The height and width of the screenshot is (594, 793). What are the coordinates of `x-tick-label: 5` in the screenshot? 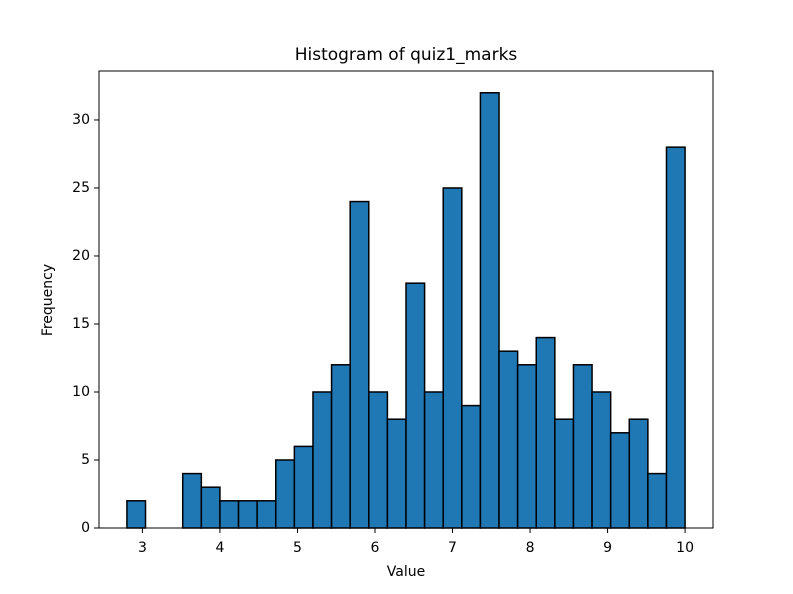 It's located at (297, 548).